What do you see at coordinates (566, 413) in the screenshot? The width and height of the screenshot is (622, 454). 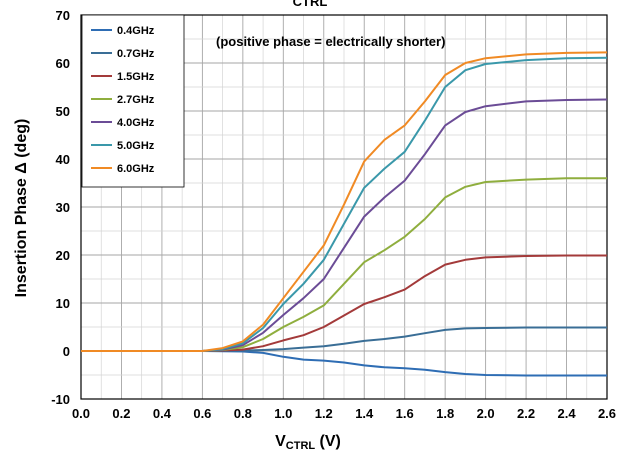 I see `x-tick-label: 2.4` at bounding box center [566, 413].